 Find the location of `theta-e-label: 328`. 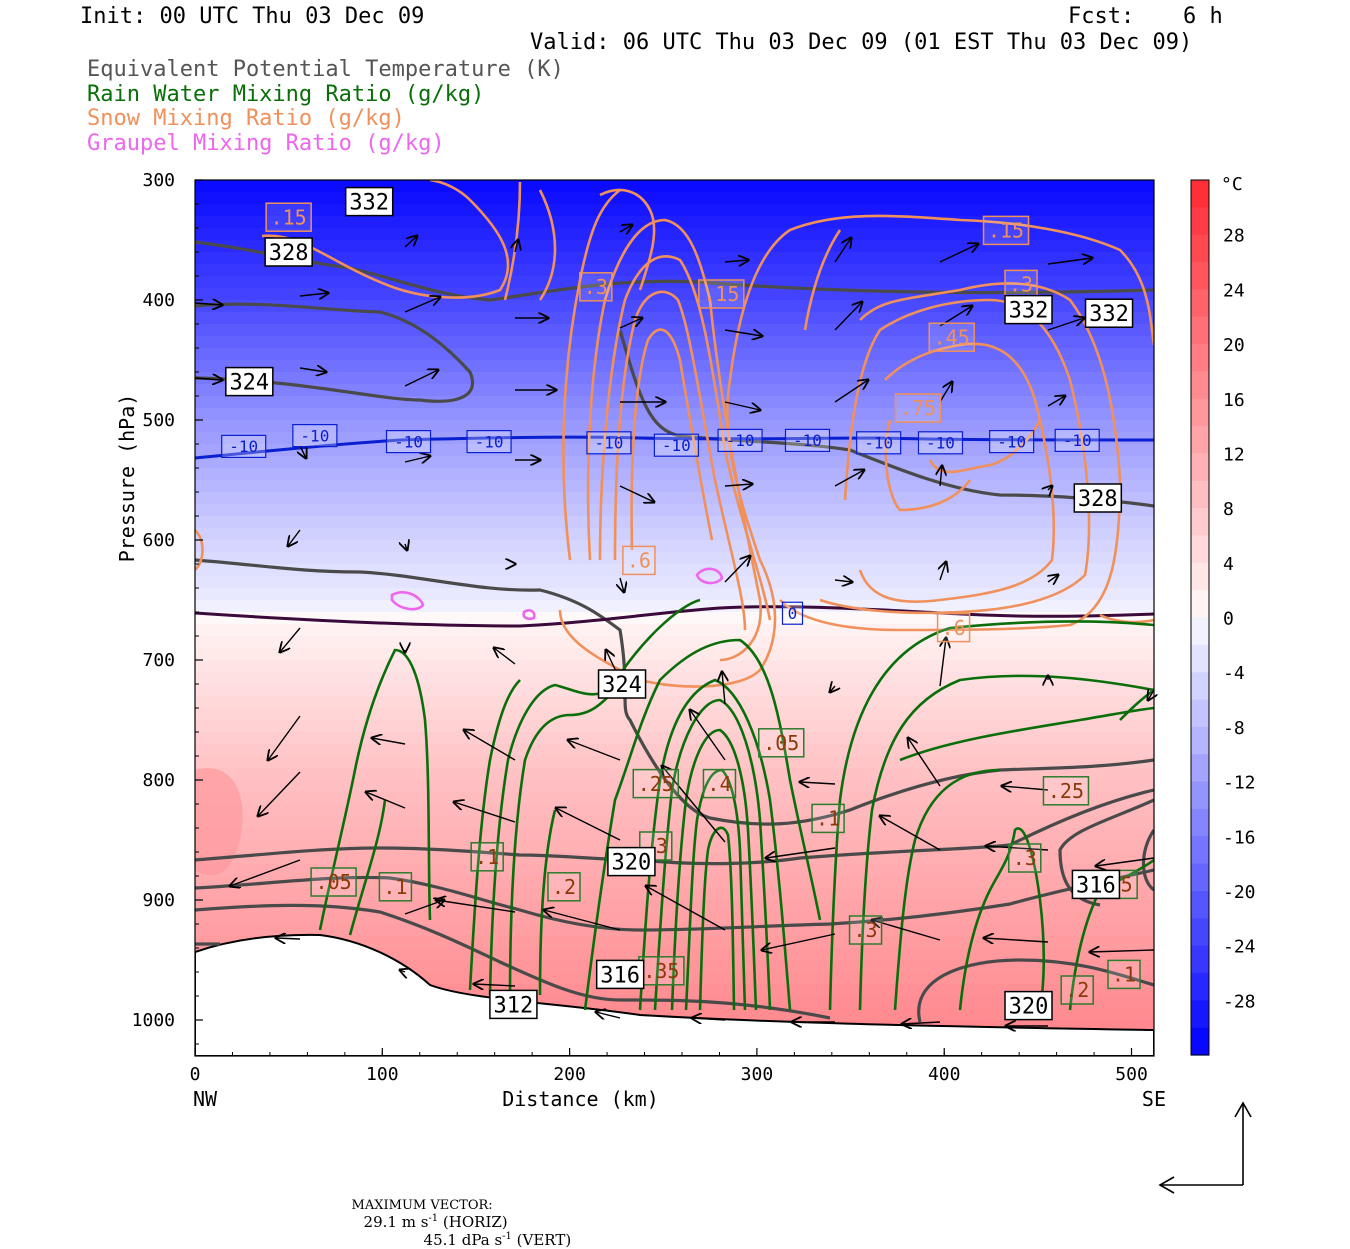

theta-e-label: 328 is located at coordinates (288, 252).